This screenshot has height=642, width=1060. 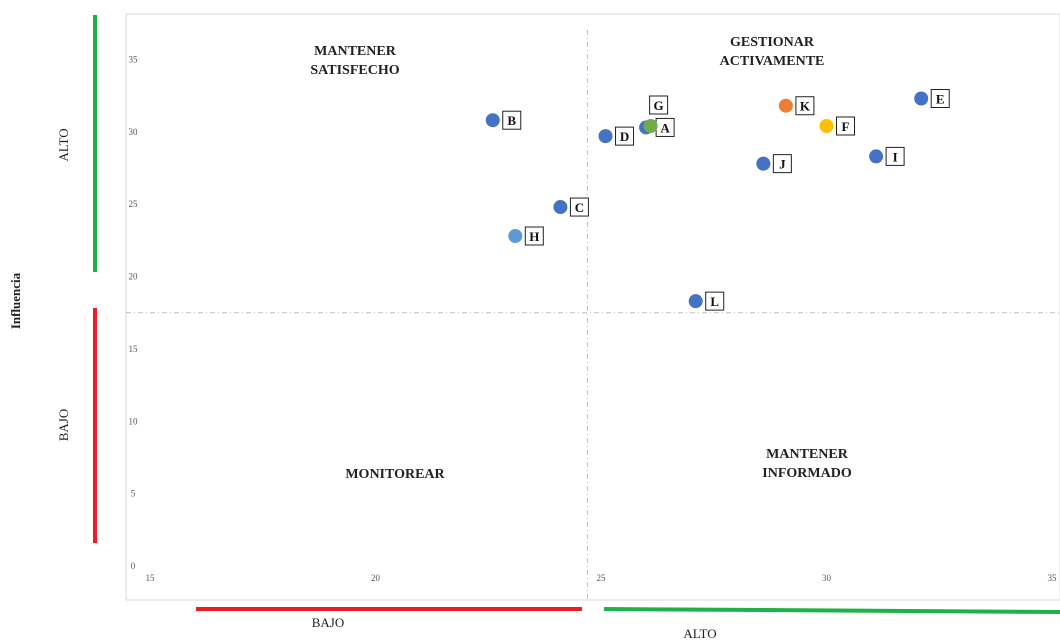 I want to click on point-label-a: A, so click(x=665, y=127).